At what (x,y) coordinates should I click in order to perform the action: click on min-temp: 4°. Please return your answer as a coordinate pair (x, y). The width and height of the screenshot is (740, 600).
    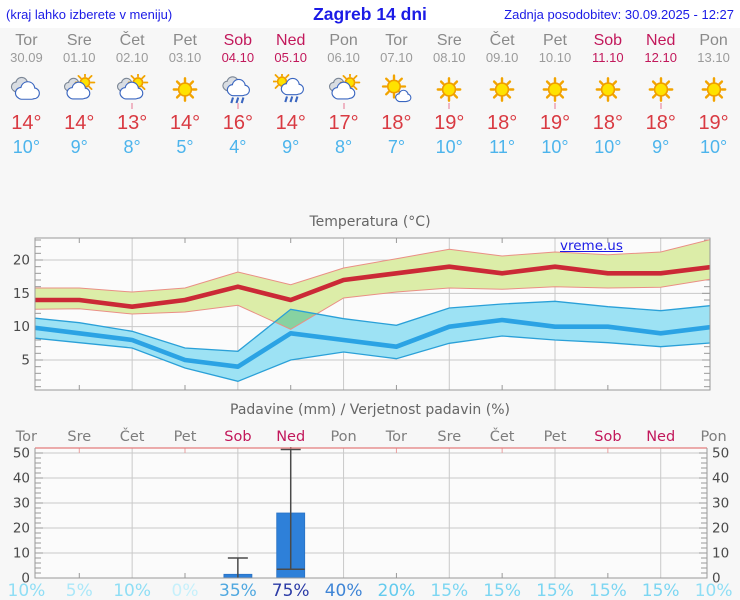
    Looking at the image, I should click on (238, 147).